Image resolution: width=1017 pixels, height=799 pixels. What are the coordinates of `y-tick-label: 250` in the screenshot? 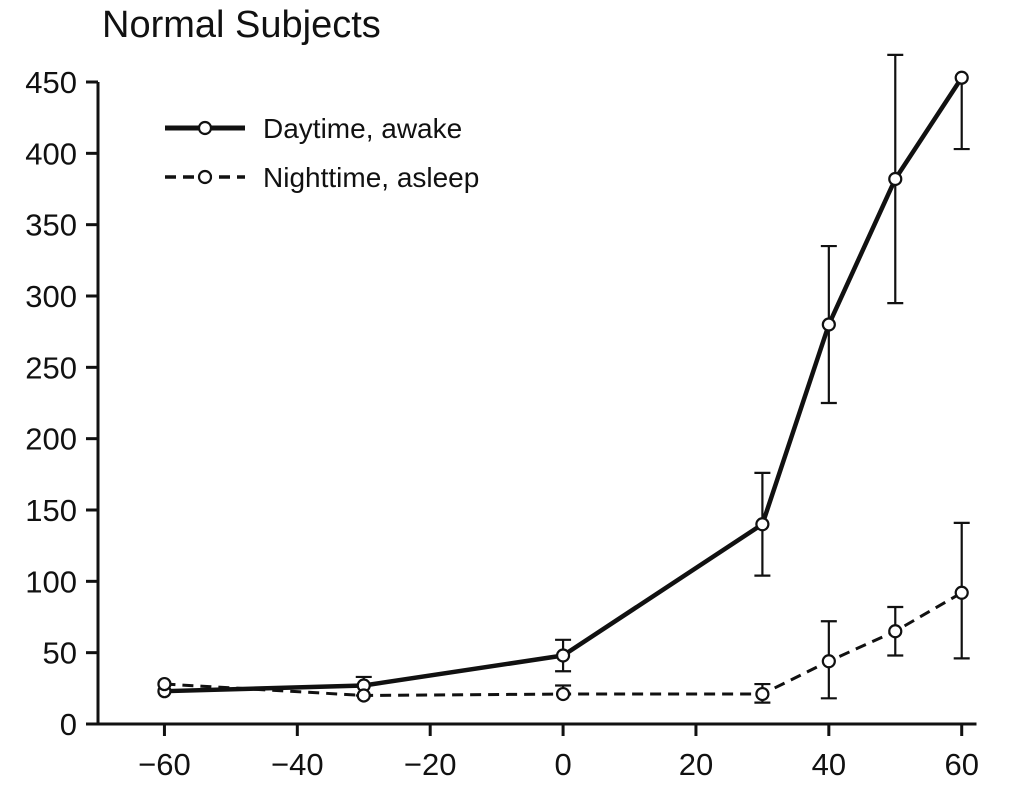 It's located at (51, 367).